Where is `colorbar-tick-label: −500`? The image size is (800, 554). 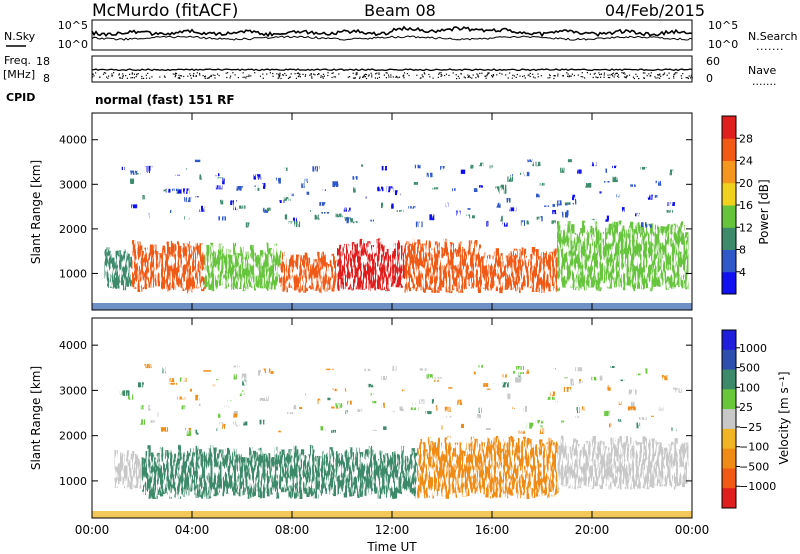
colorbar-tick-label: −500 is located at coordinates (754, 466).